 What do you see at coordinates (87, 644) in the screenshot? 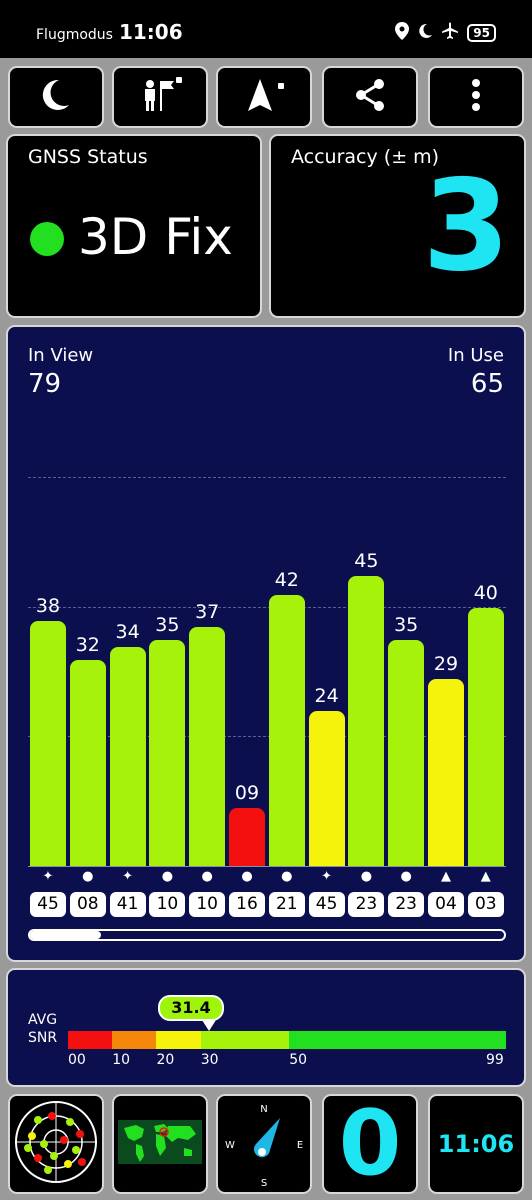
I see `snr-bar-label: 32` at bounding box center [87, 644].